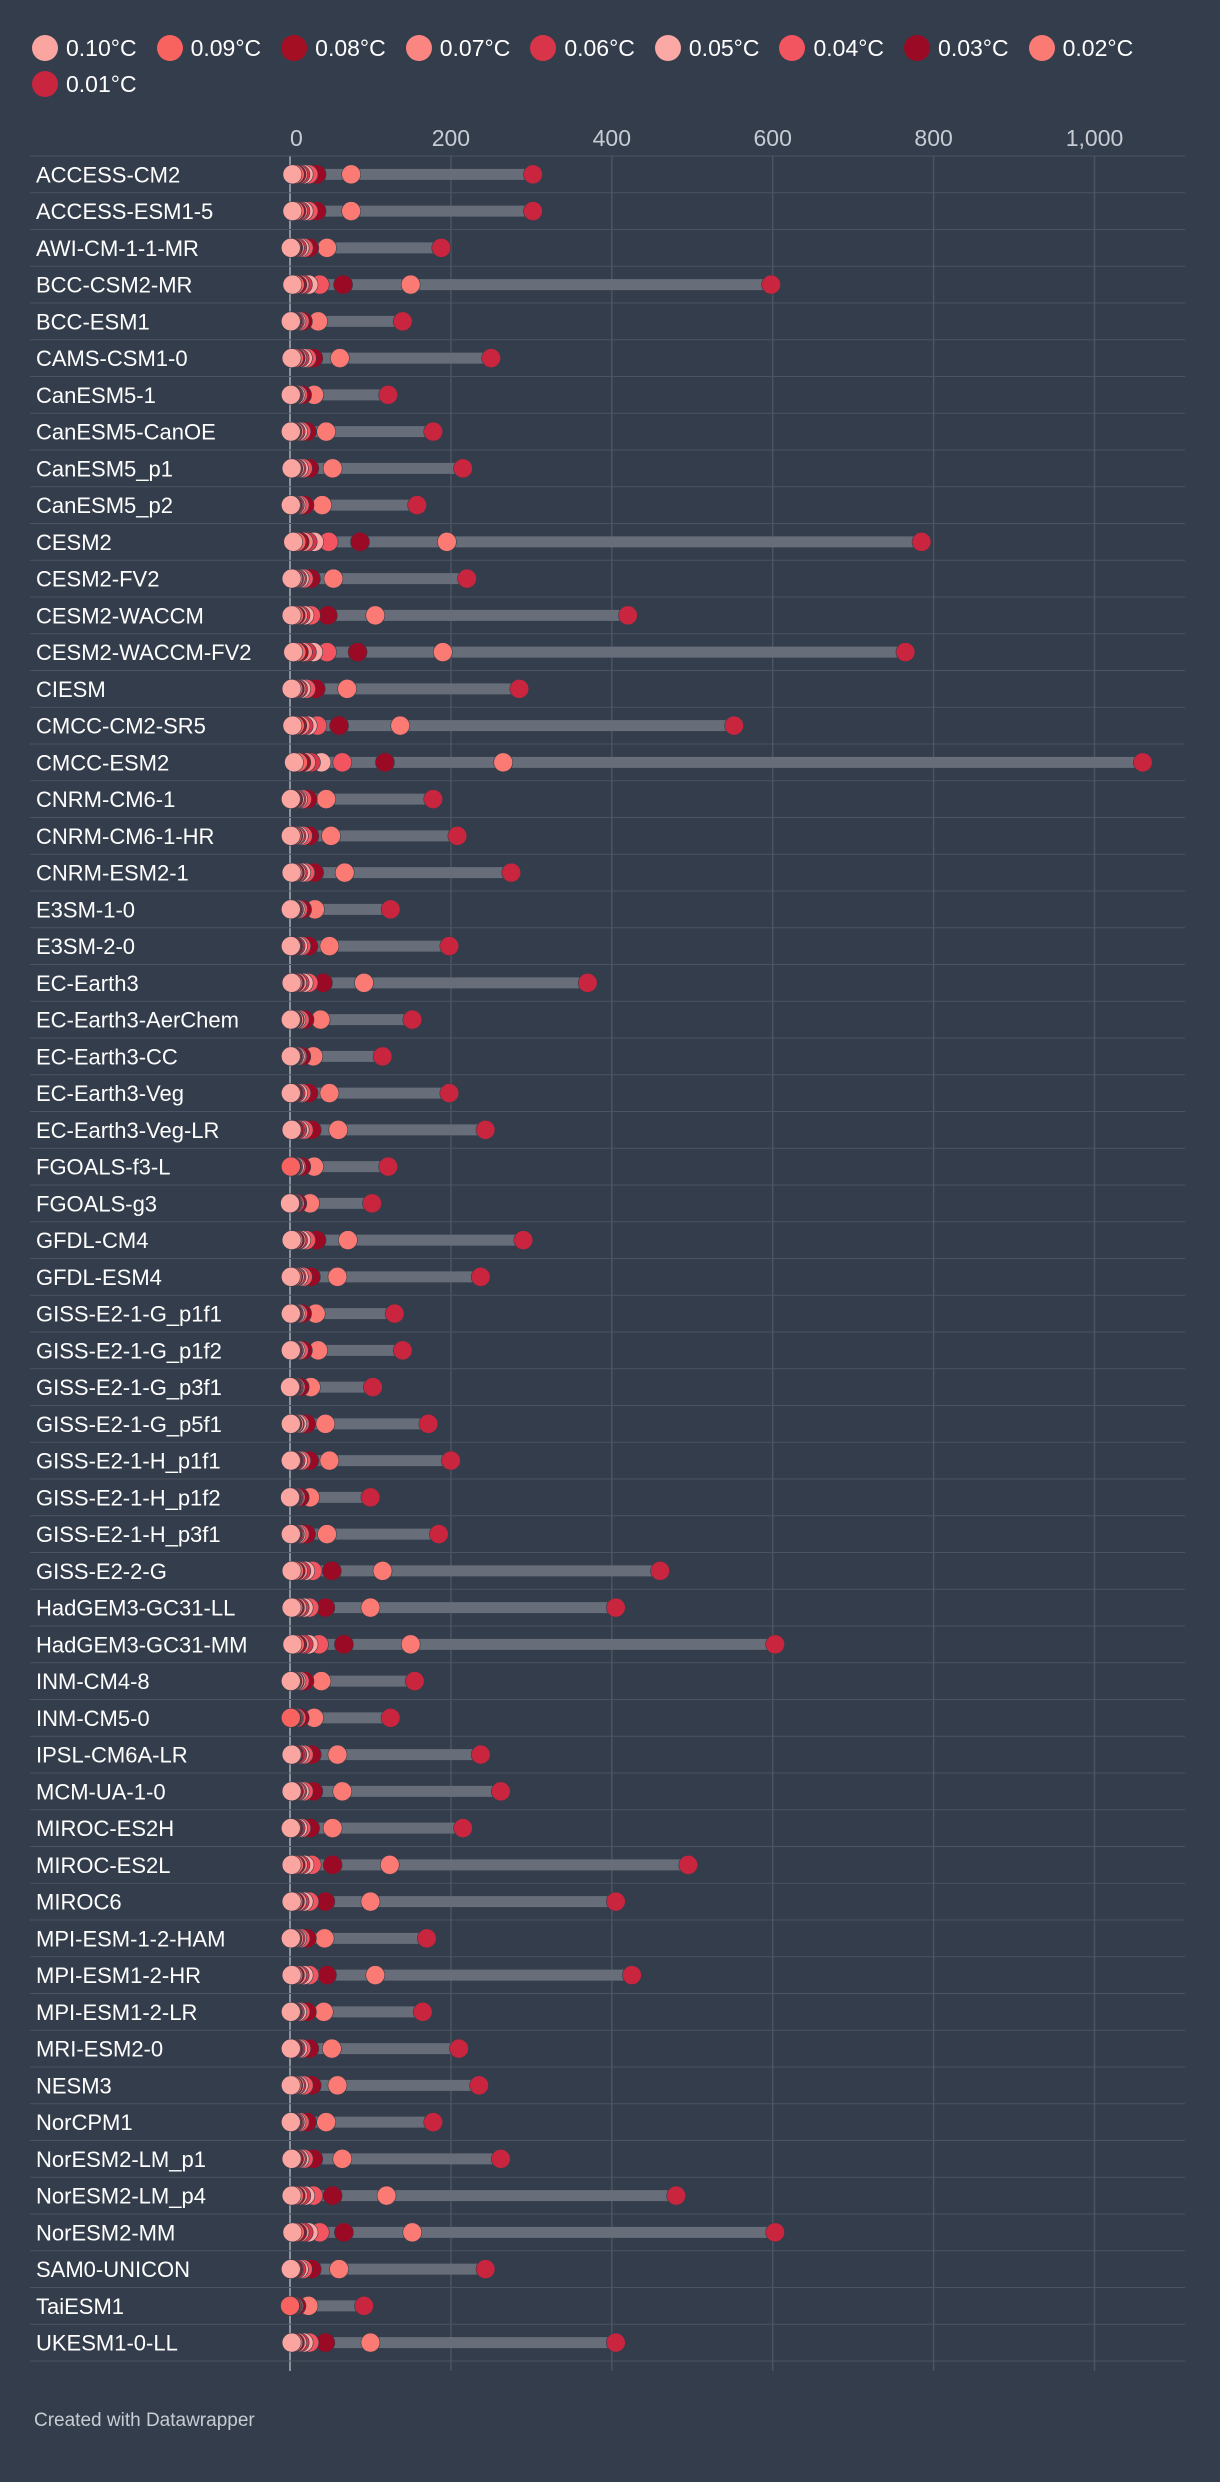 This screenshot has width=1220, height=2482. I want to click on legend-item: 0.08°C, so click(333, 48).